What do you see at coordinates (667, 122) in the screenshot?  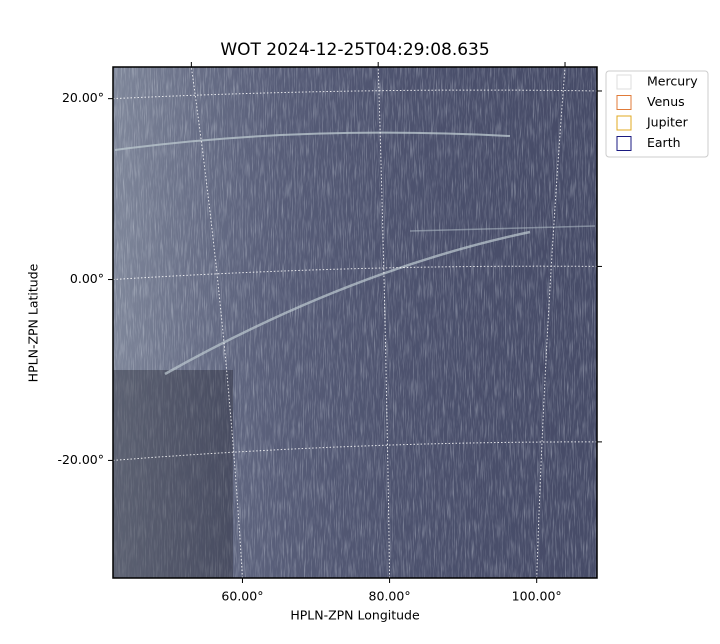 I see `legend-label: Jupiter` at bounding box center [667, 122].